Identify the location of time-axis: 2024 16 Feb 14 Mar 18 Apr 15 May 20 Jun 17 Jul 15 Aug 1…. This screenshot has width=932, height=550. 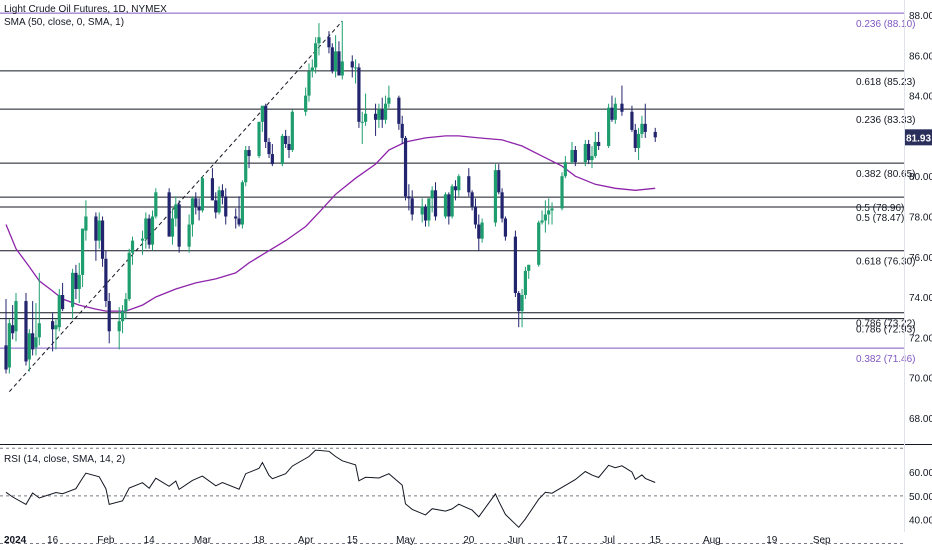
(417, 540).